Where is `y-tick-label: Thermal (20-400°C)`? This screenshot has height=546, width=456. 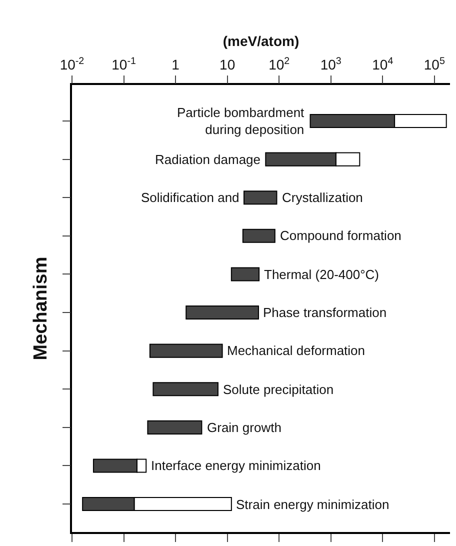
y-tick-label: Thermal (20-400°C) is located at coordinates (322, 274).